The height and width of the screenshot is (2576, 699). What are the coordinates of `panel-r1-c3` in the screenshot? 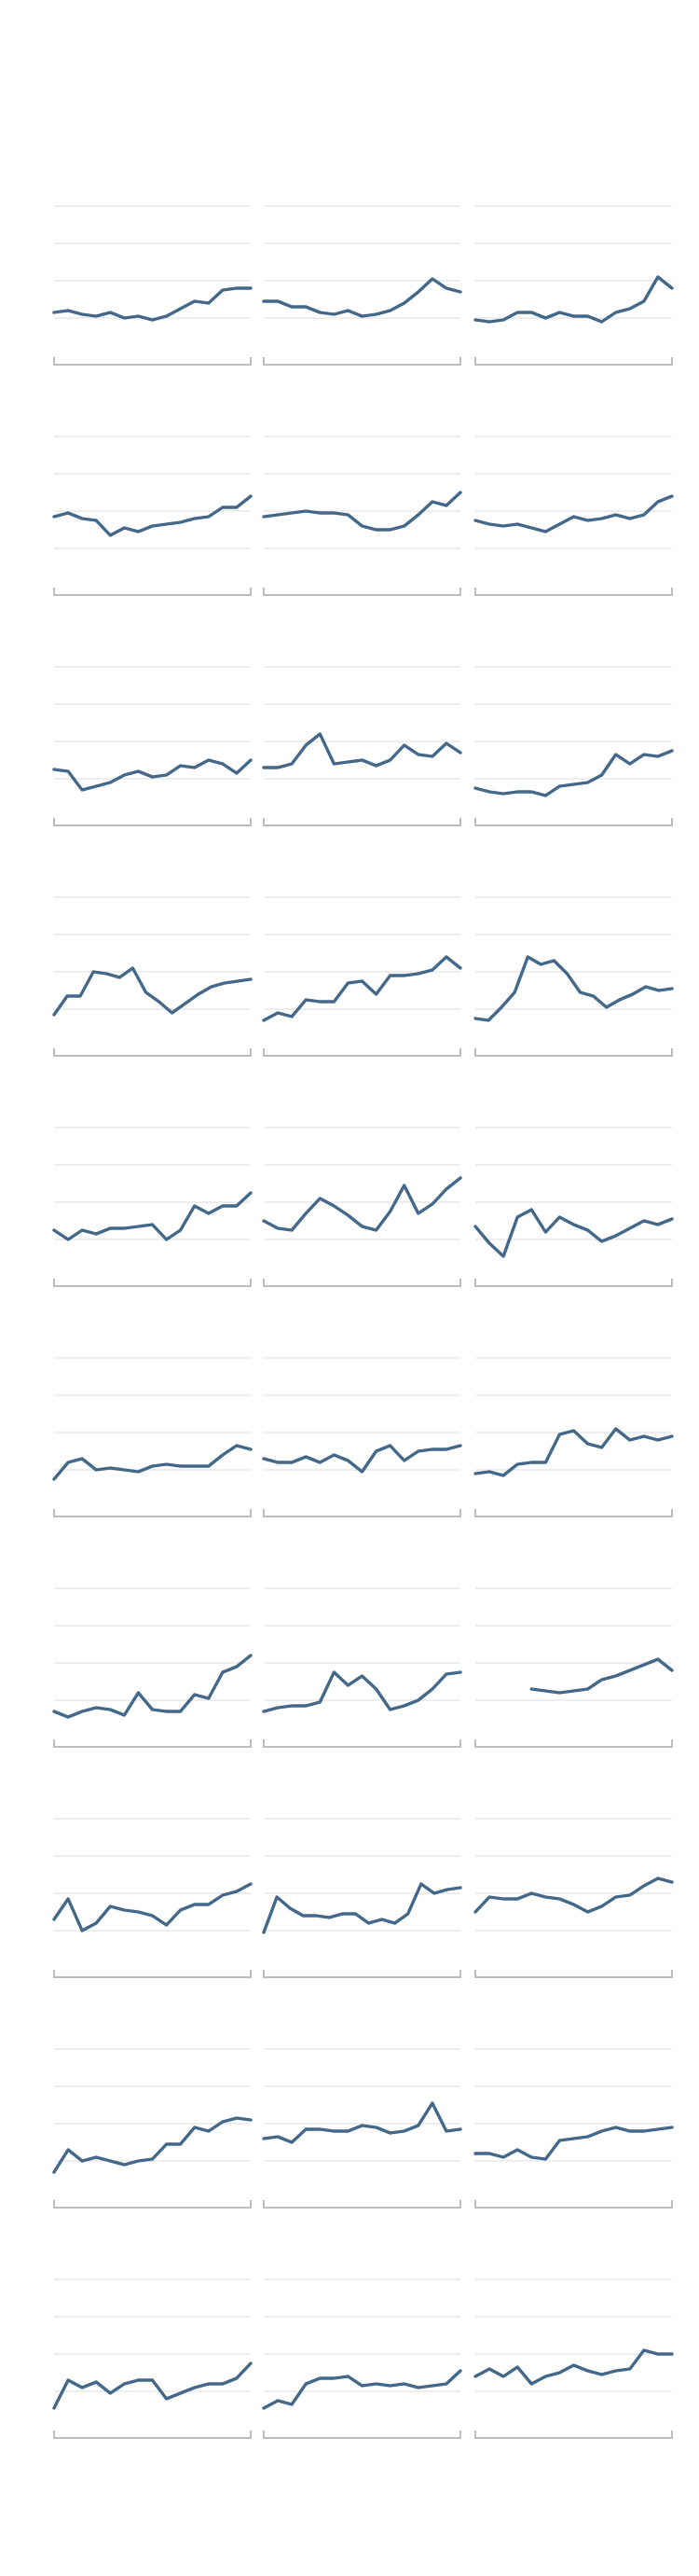 It's located at (573, 285).